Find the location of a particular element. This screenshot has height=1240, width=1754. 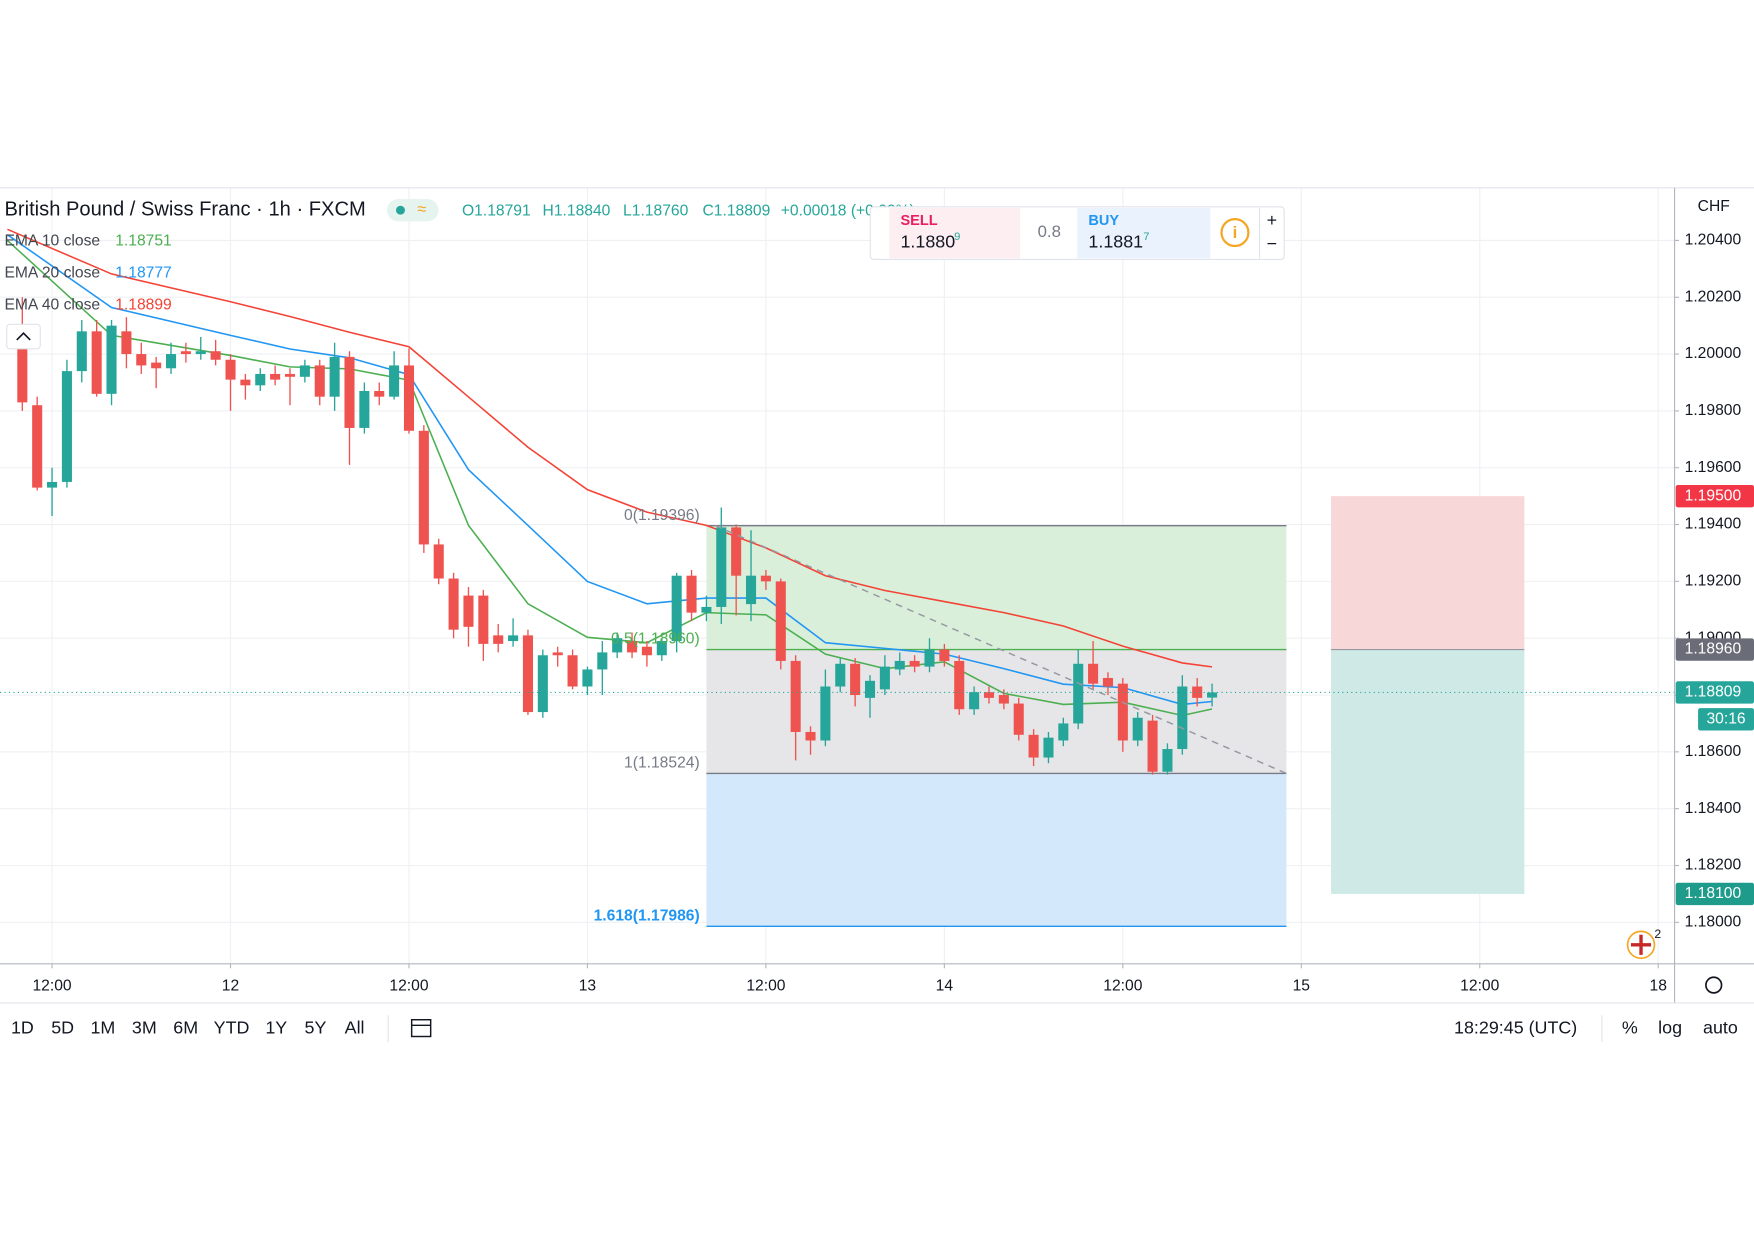

entry-price-label: 1.18960 is located at coordinates (1713, 649).